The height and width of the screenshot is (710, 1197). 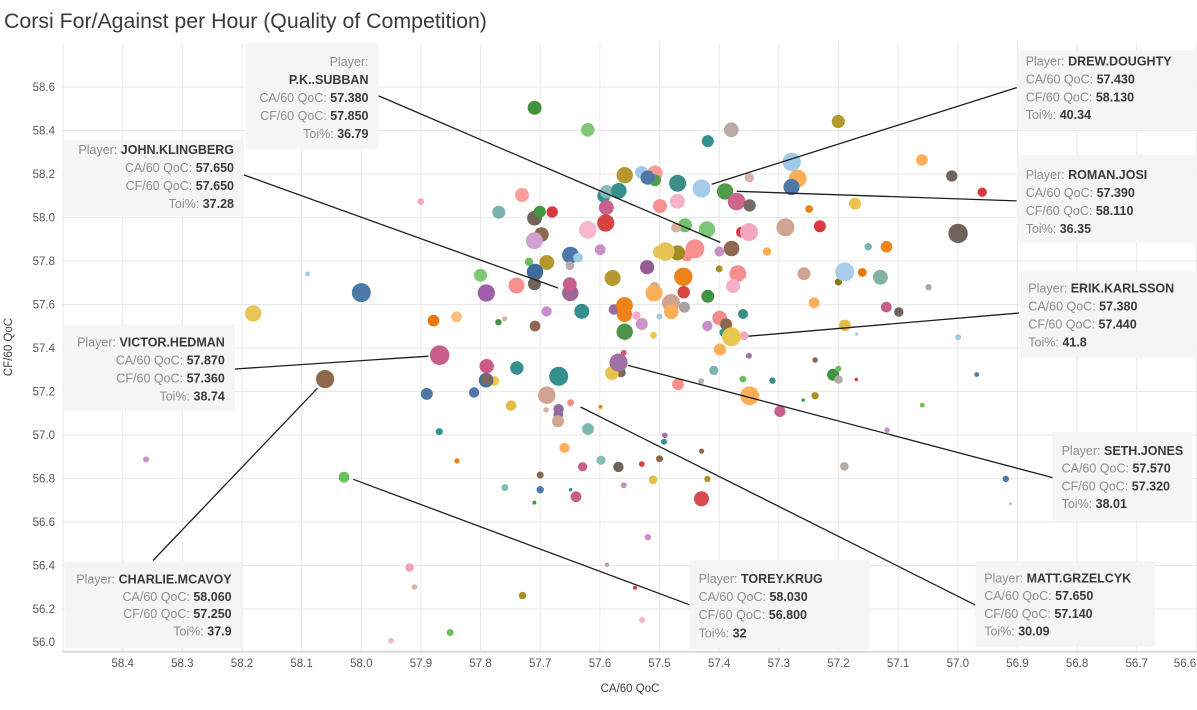 What do you see at coordinates (1080, 211) in the screenshot?
I see `svg-text: CF/60 QoC: 58.110` at bounding box center [1080, 211].